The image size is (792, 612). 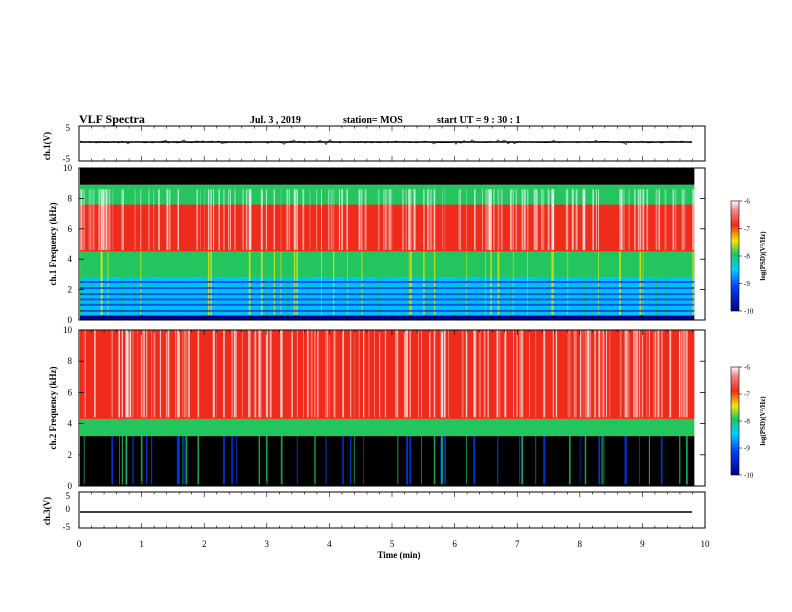 I want to click on time-axis-ticks: 0 1 2 3 4 5 6 7 8 9 10, so click(x=393, y=544).